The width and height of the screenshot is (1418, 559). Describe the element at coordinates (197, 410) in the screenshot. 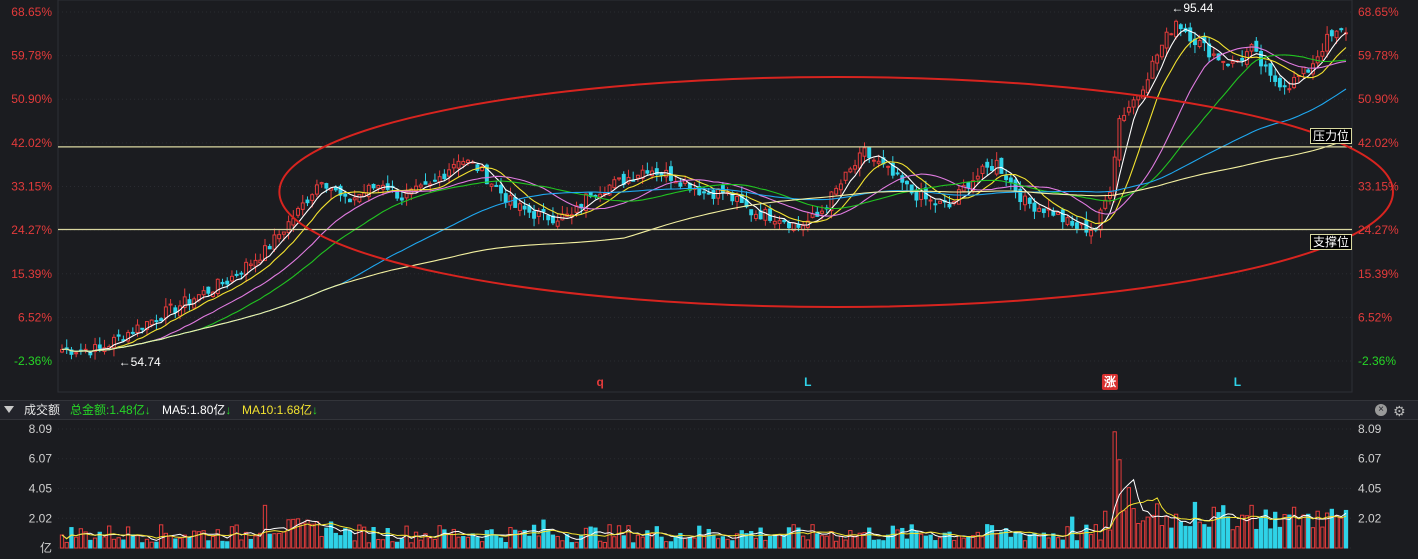

I see `ma5-label: MA5:1.80亿↓` at that location.